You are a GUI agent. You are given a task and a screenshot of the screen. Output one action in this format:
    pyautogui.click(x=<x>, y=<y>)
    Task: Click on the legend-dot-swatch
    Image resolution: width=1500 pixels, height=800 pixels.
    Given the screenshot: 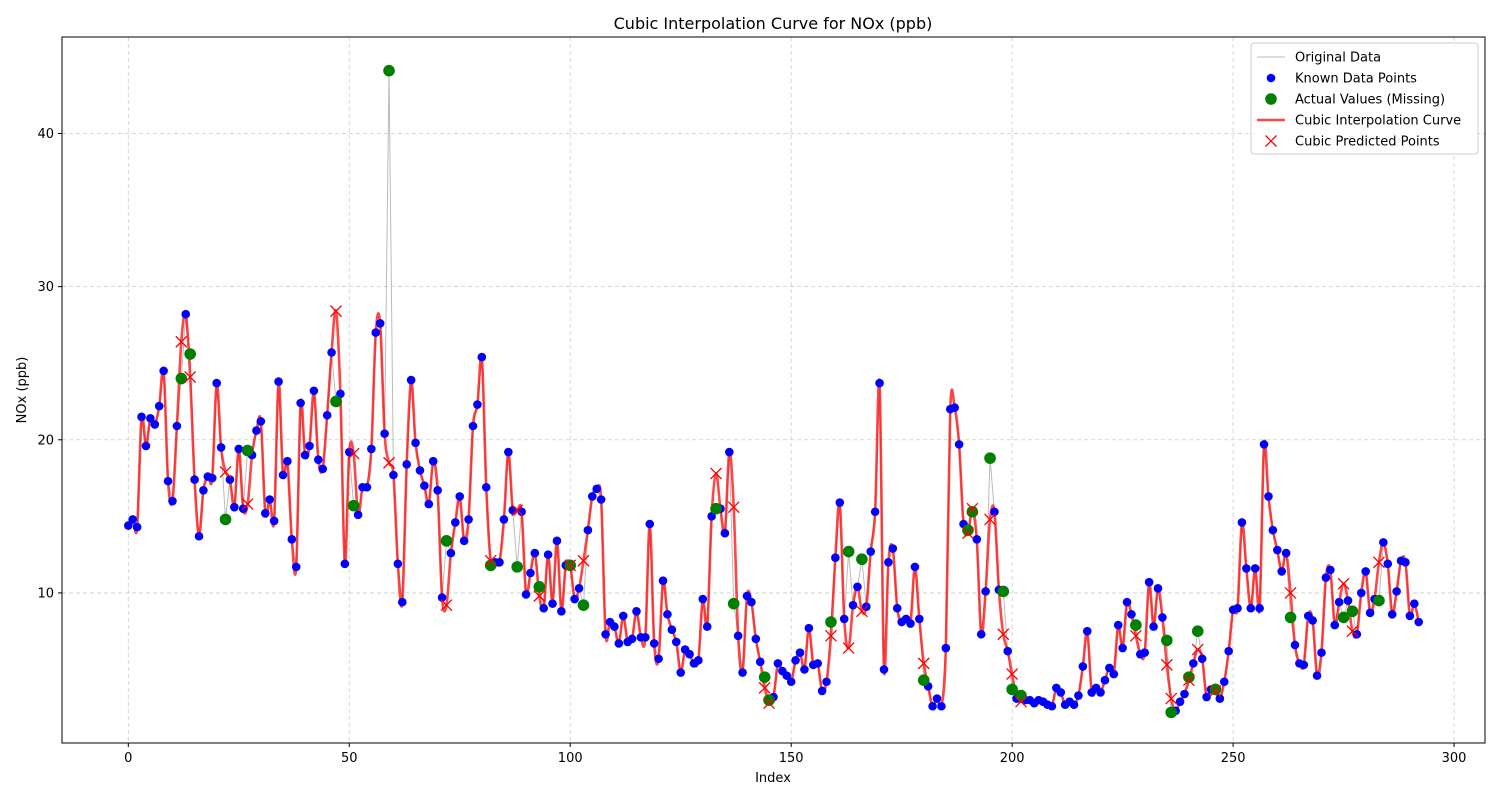 What is the action you would take?
    pyautogui.click(x=1271, y=78)
    